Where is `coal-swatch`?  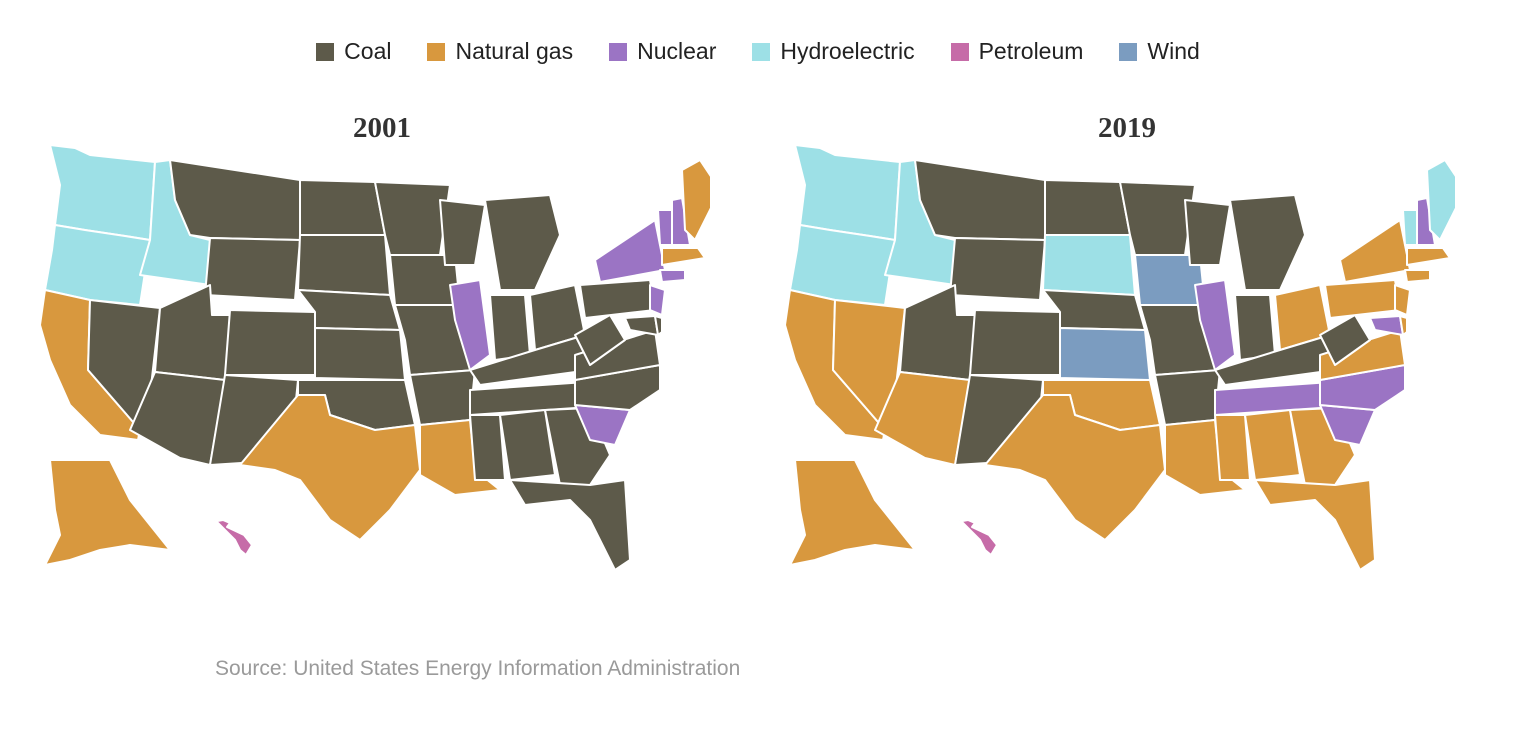
coal-swatch is located at coordinates (325, 51).